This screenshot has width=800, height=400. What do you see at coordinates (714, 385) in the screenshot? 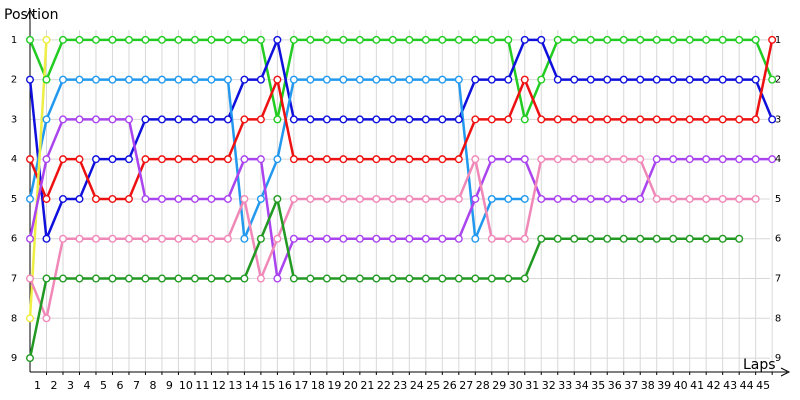
I see `x-tick-label: 42` at bounding box center [714, 385].